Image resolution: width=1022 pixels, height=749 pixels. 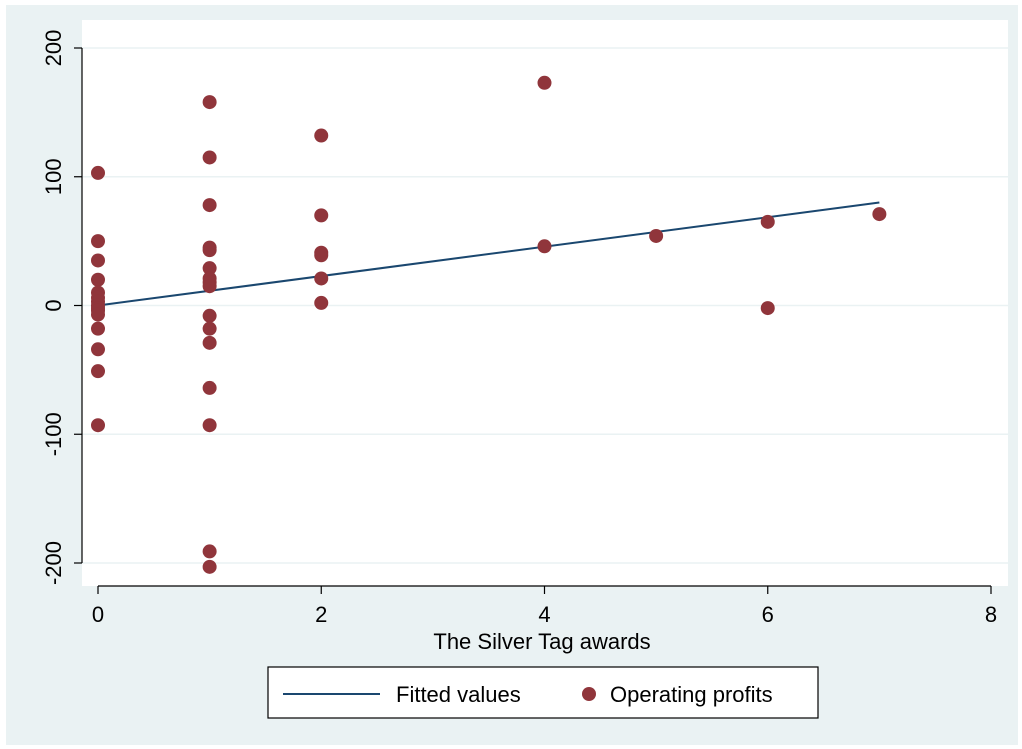 I want to click on y-tick-label: -200, so click(x=53, y=563).